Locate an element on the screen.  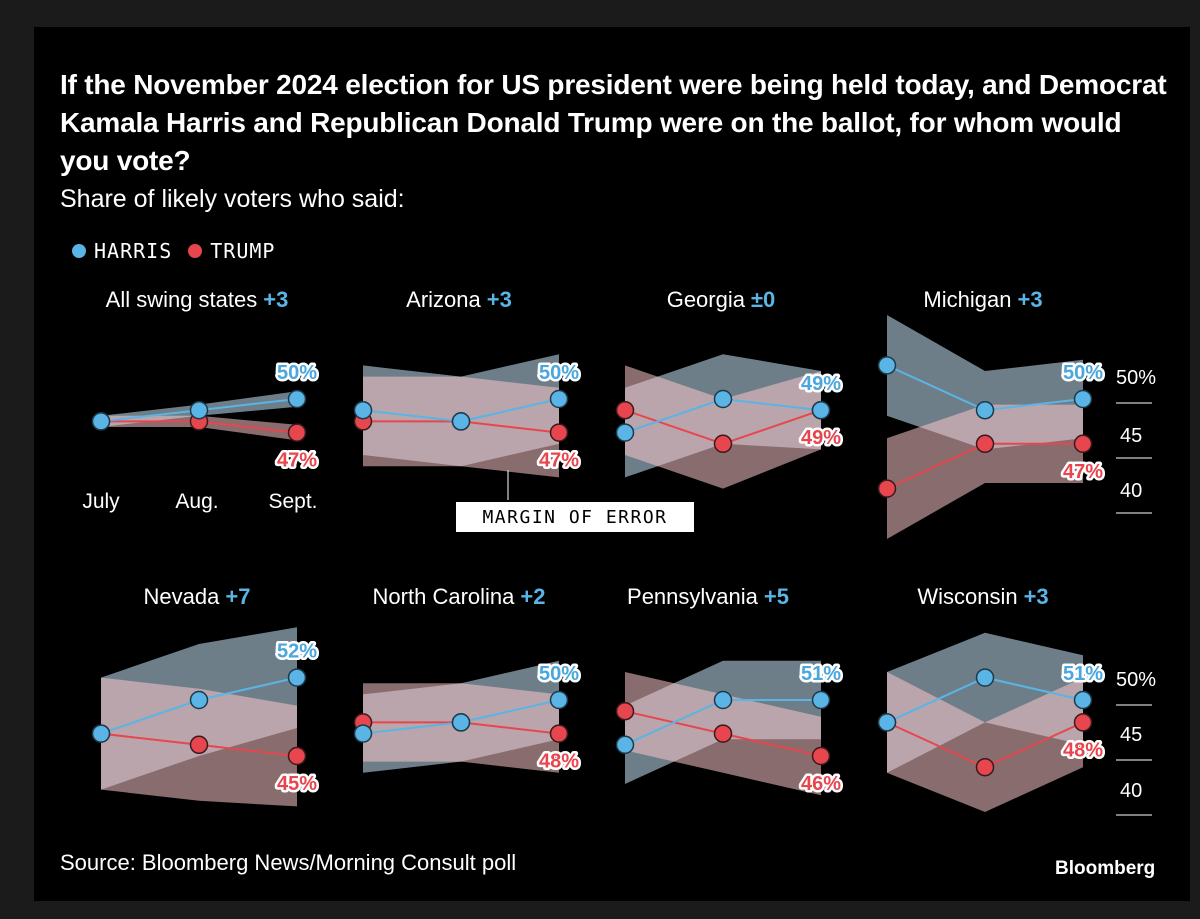
panel-title-all-swing-states: All swing states +3 is located at coordinates (197, 299).